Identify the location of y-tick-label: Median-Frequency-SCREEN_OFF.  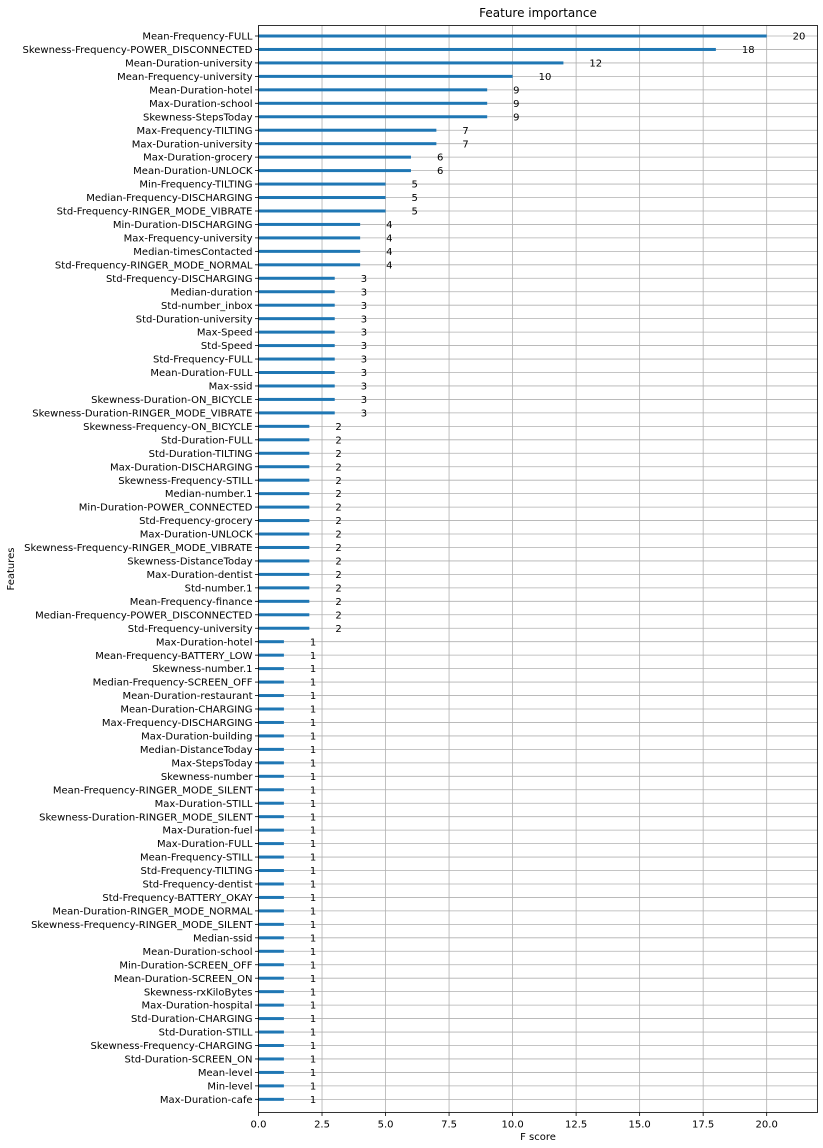
(173, 683).